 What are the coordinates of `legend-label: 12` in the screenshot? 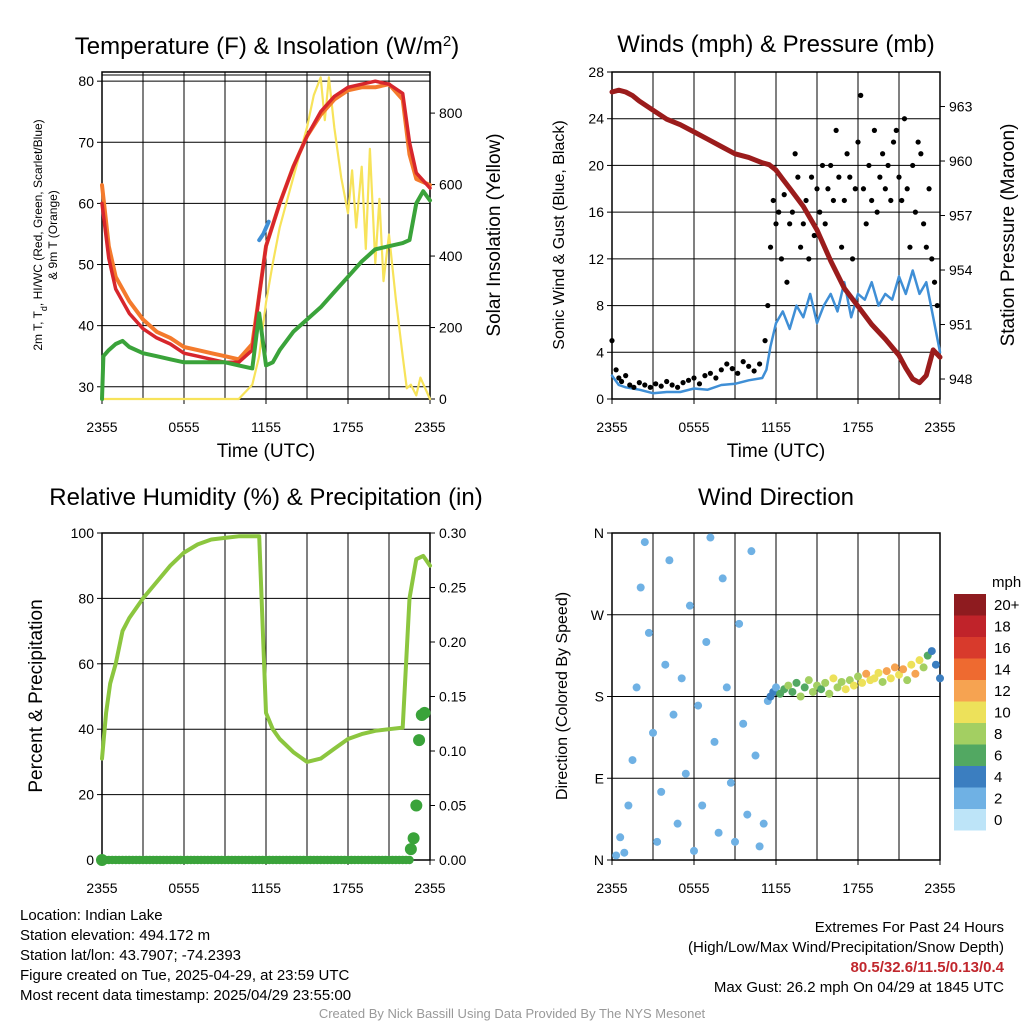 It's located at (1002, 691).